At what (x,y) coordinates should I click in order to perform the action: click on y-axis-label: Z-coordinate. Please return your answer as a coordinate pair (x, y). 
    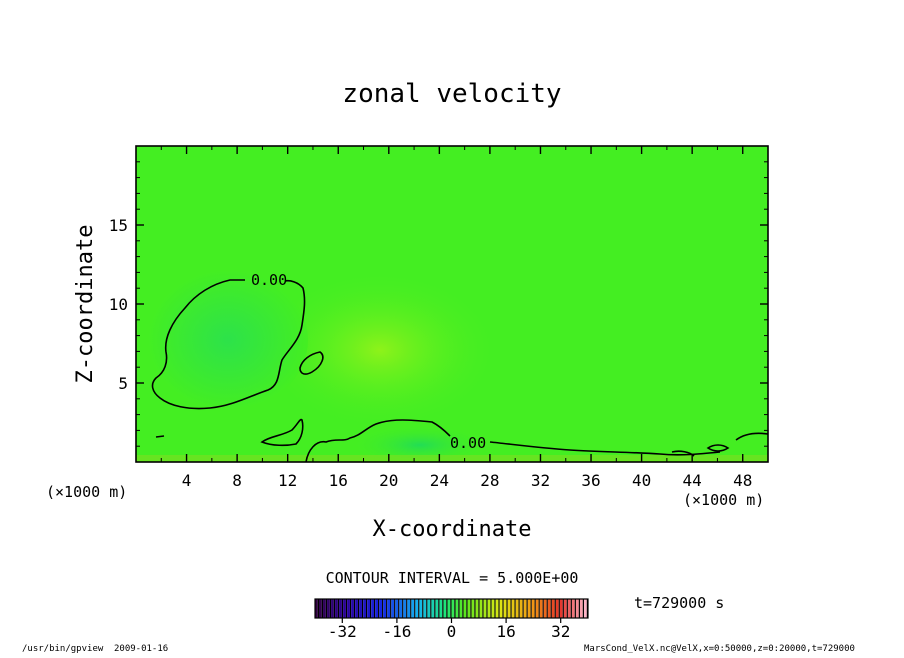
    Looking at the image, I should click on (85, 304).